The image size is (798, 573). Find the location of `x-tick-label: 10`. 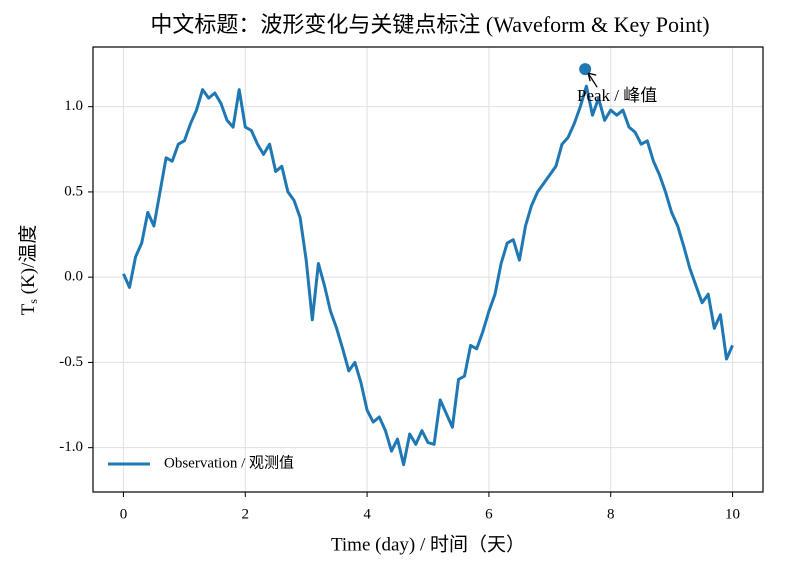

x-tick-label: 10 is located at coordinates (732, 514).